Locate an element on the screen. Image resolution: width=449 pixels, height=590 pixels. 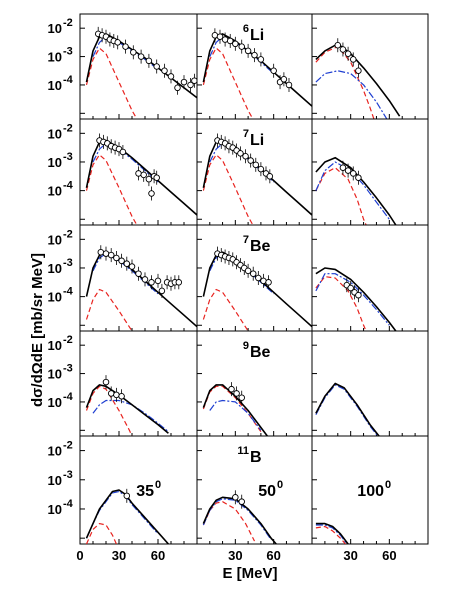
angle-value: 35 is located at coordinates (145, 491).